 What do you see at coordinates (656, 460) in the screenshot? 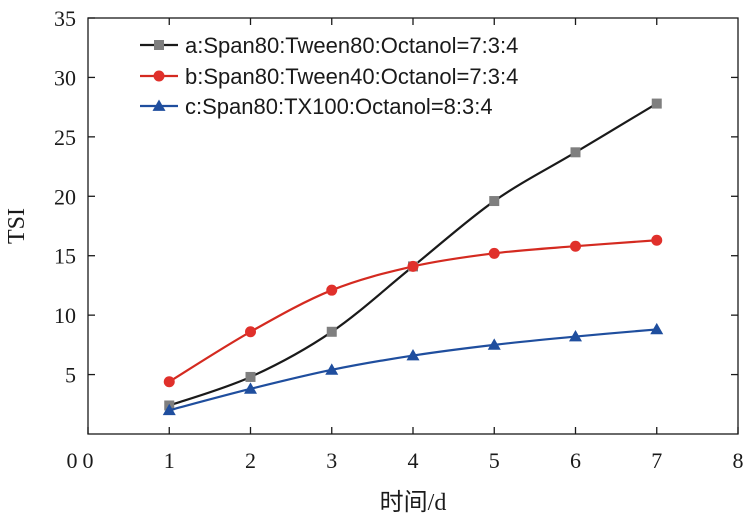
I see `x-tick-label-7: 7` at bounding box center [656, 460].